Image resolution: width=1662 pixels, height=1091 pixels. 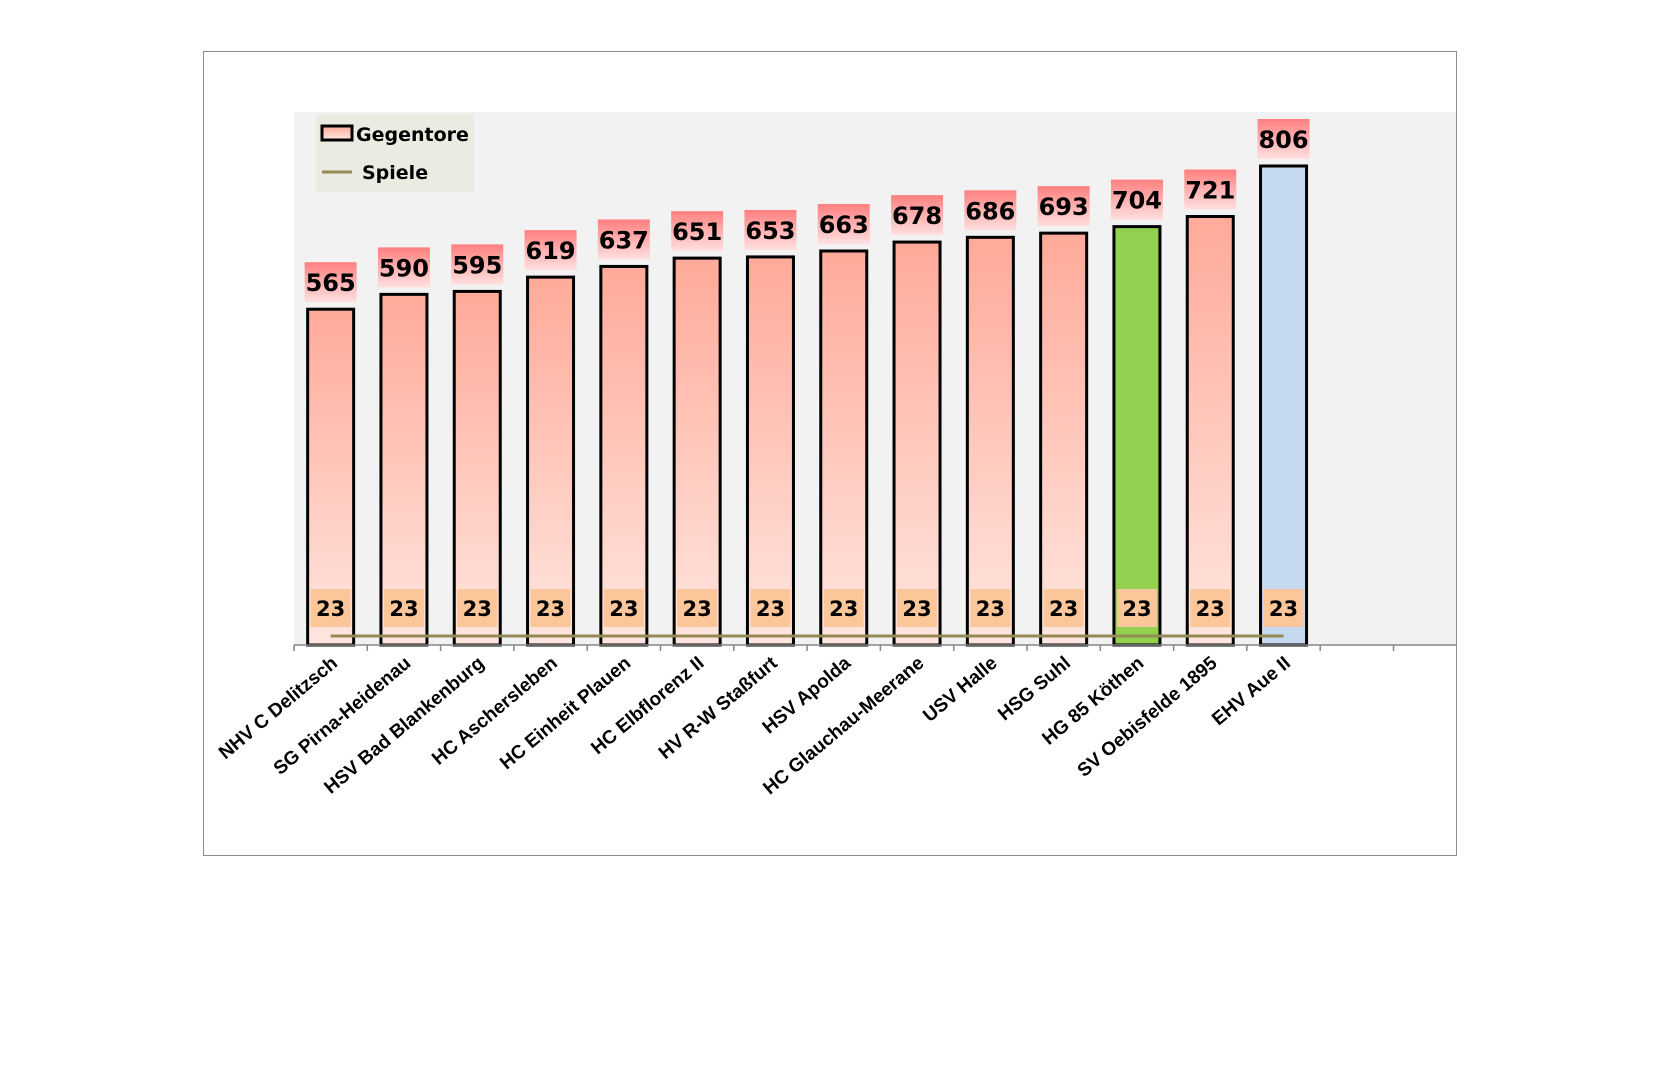 I want to click on value-label: 637, so click(x=624, y=240).